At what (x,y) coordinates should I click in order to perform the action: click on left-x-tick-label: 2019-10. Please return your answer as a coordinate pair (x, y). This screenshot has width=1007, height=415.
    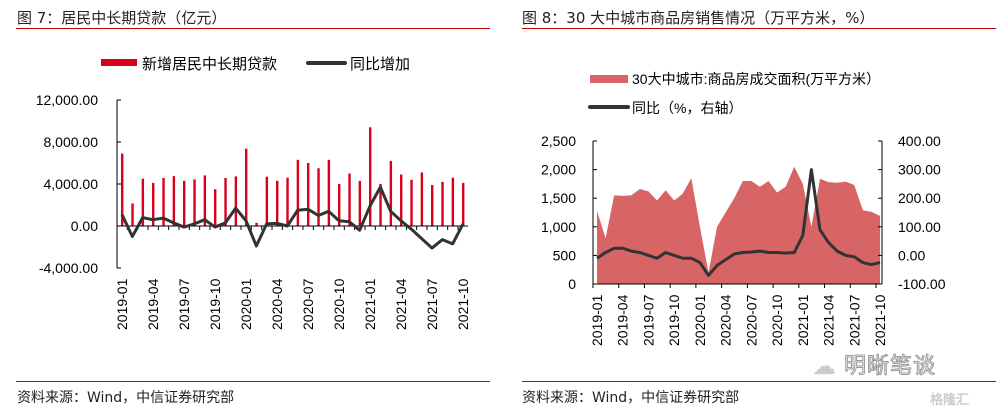
    Looking at the image, I should click on (215, 304).